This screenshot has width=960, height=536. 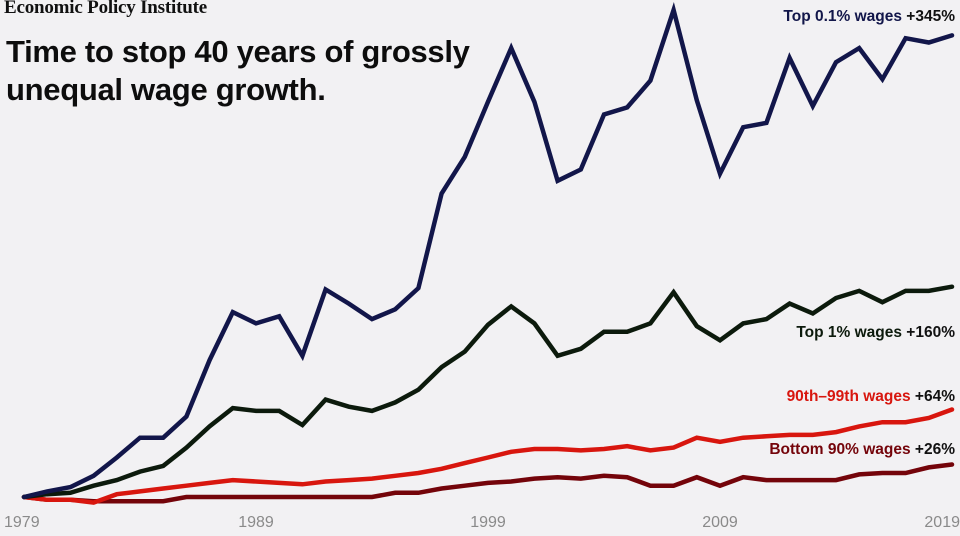 I want to click on series-label-top-1-wages: Top 1% wages +160%, so click(x=875, y=332).